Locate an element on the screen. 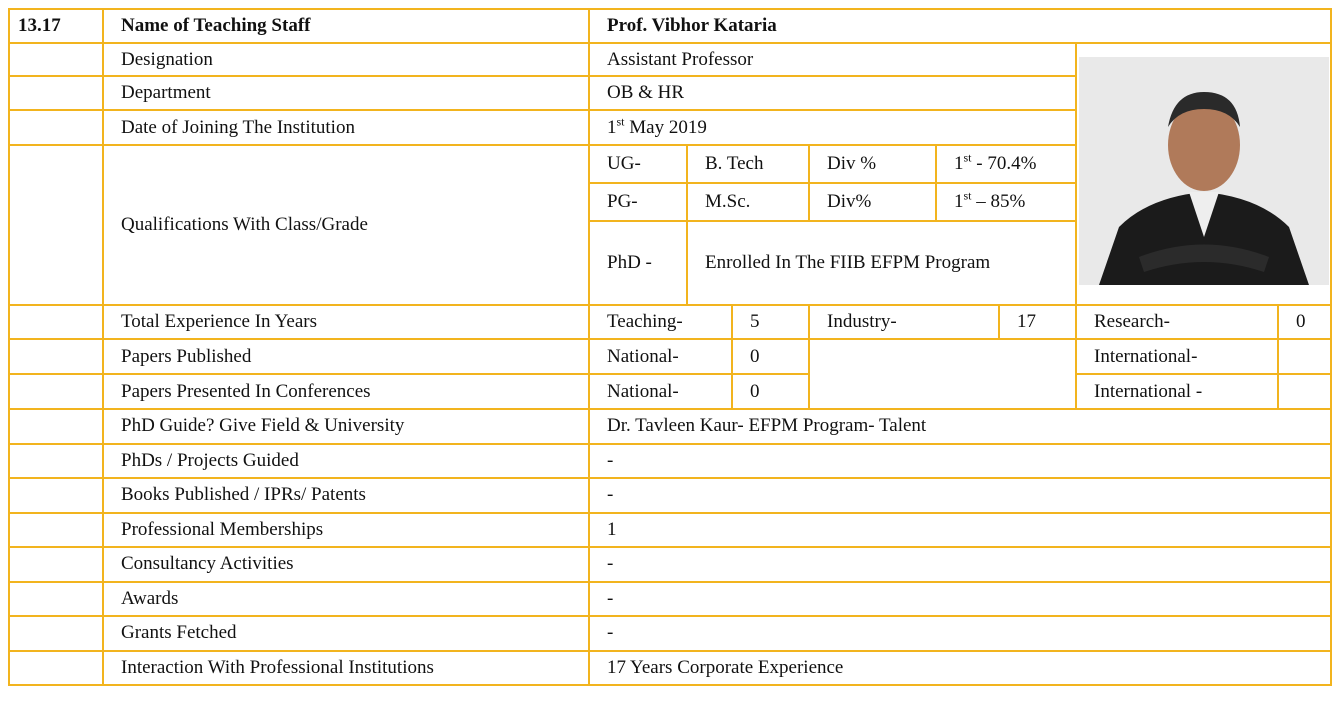  table-row: Books Published / IPRs/ Patents - is located at coordinates (670, 495).